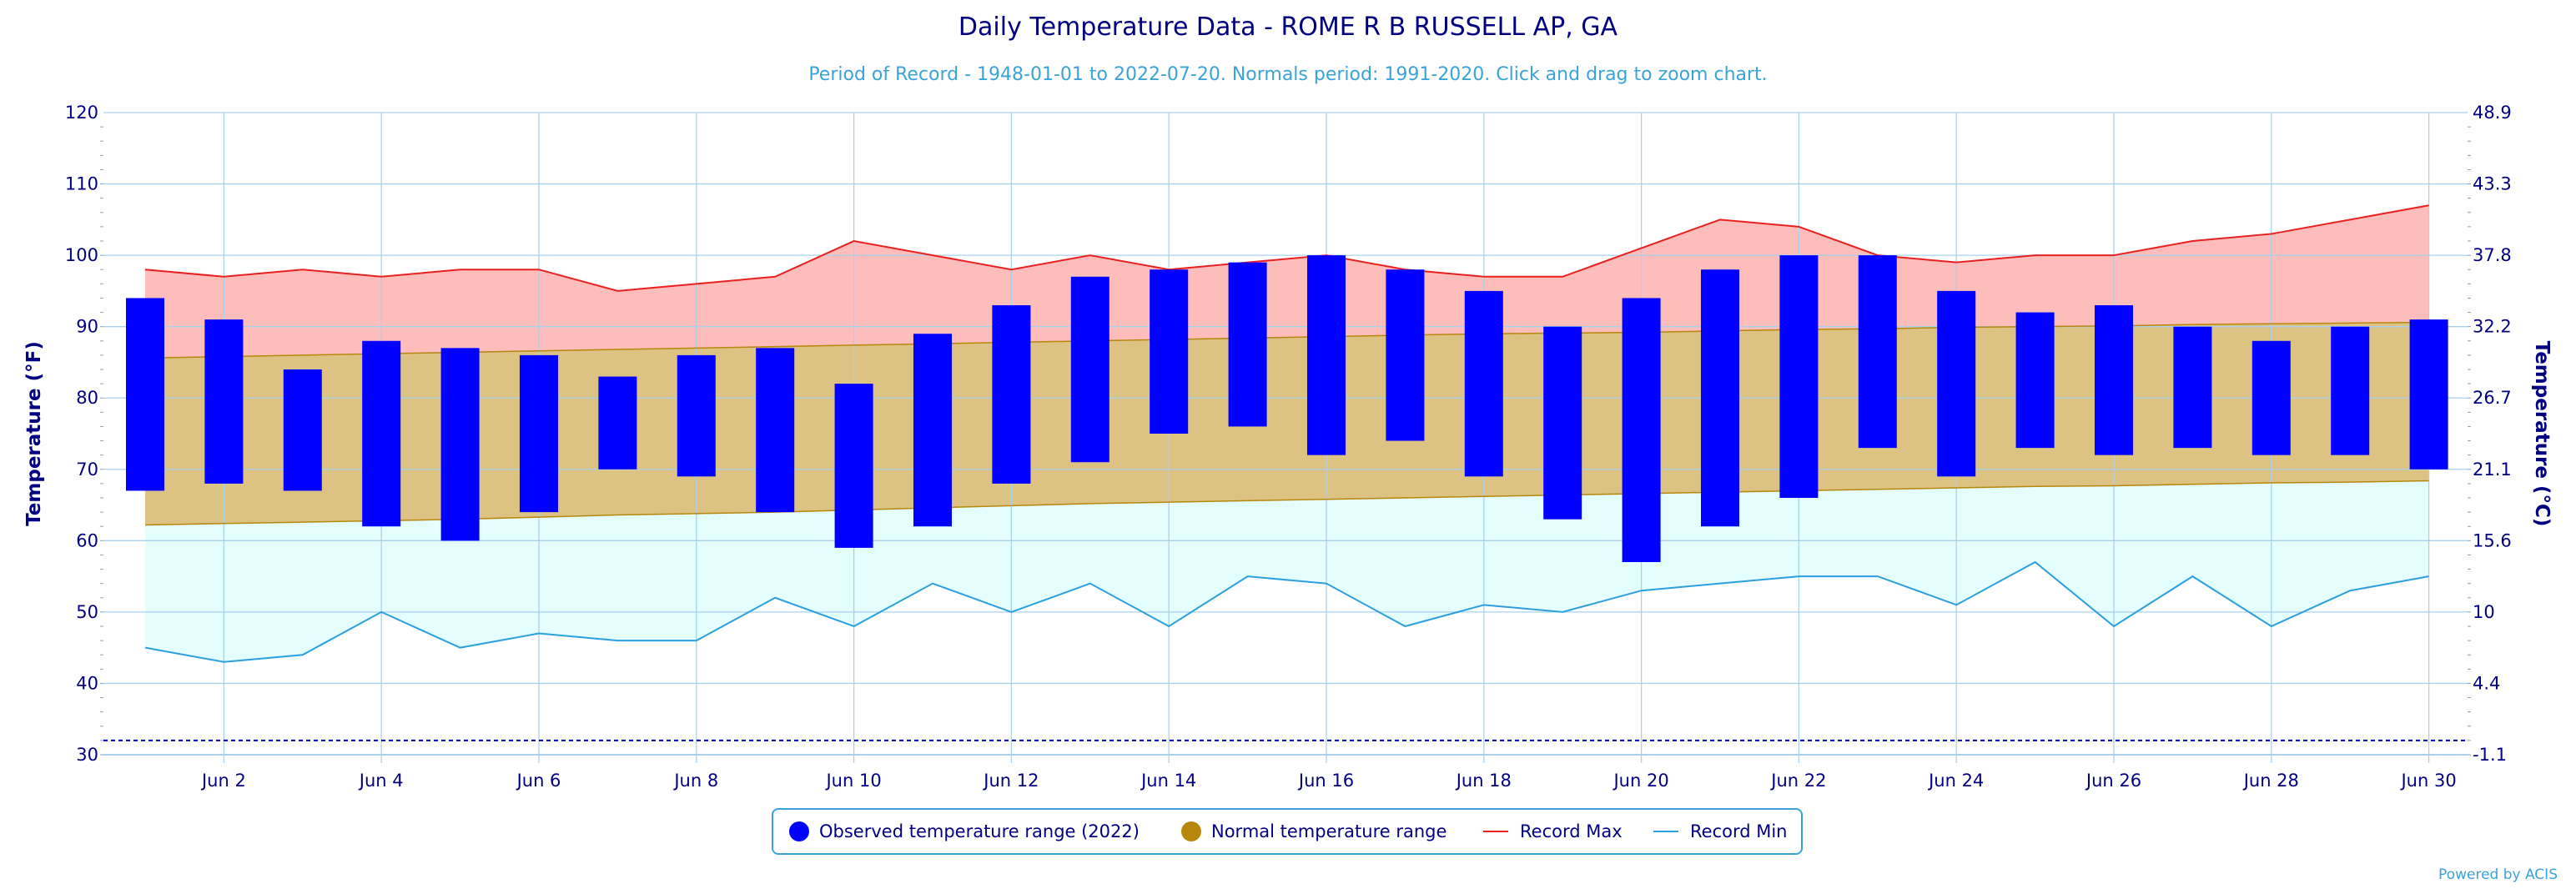 Image resolution: width=2576 pixels, height=889 pixels. What do you see at coordinates (87, 398) in the screenshot?
I see `y-tick-label-left: 80` at bounding box center [87, 398].